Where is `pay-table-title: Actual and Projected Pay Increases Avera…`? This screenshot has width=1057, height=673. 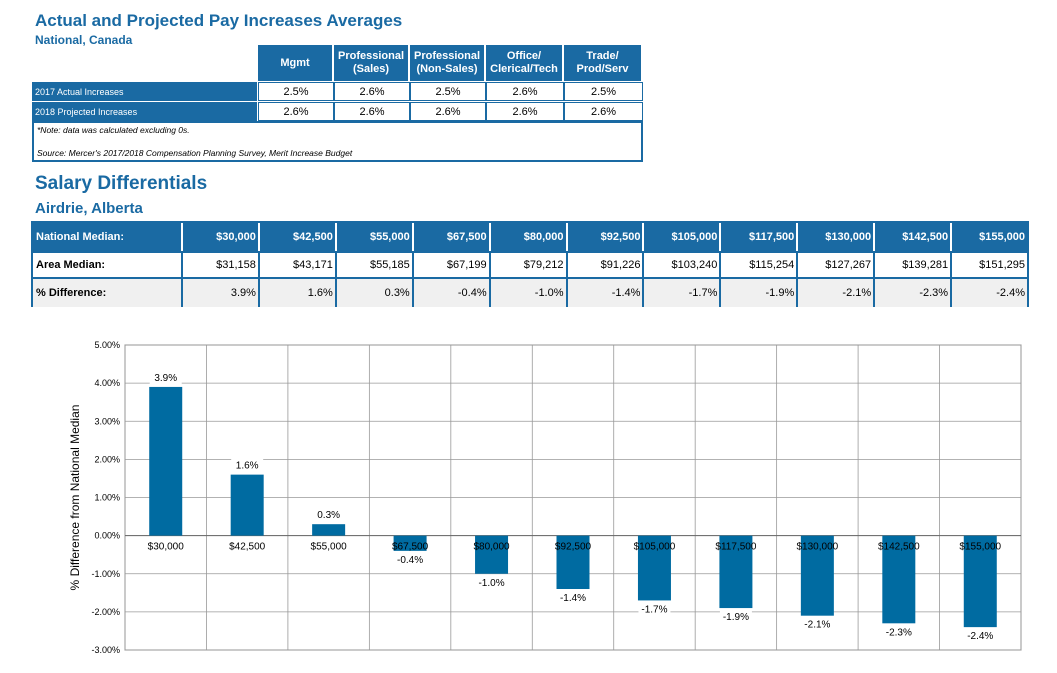 pay-table-title: Actual and Projected Pay Increases Avera… is located at coordinates (219, 20).